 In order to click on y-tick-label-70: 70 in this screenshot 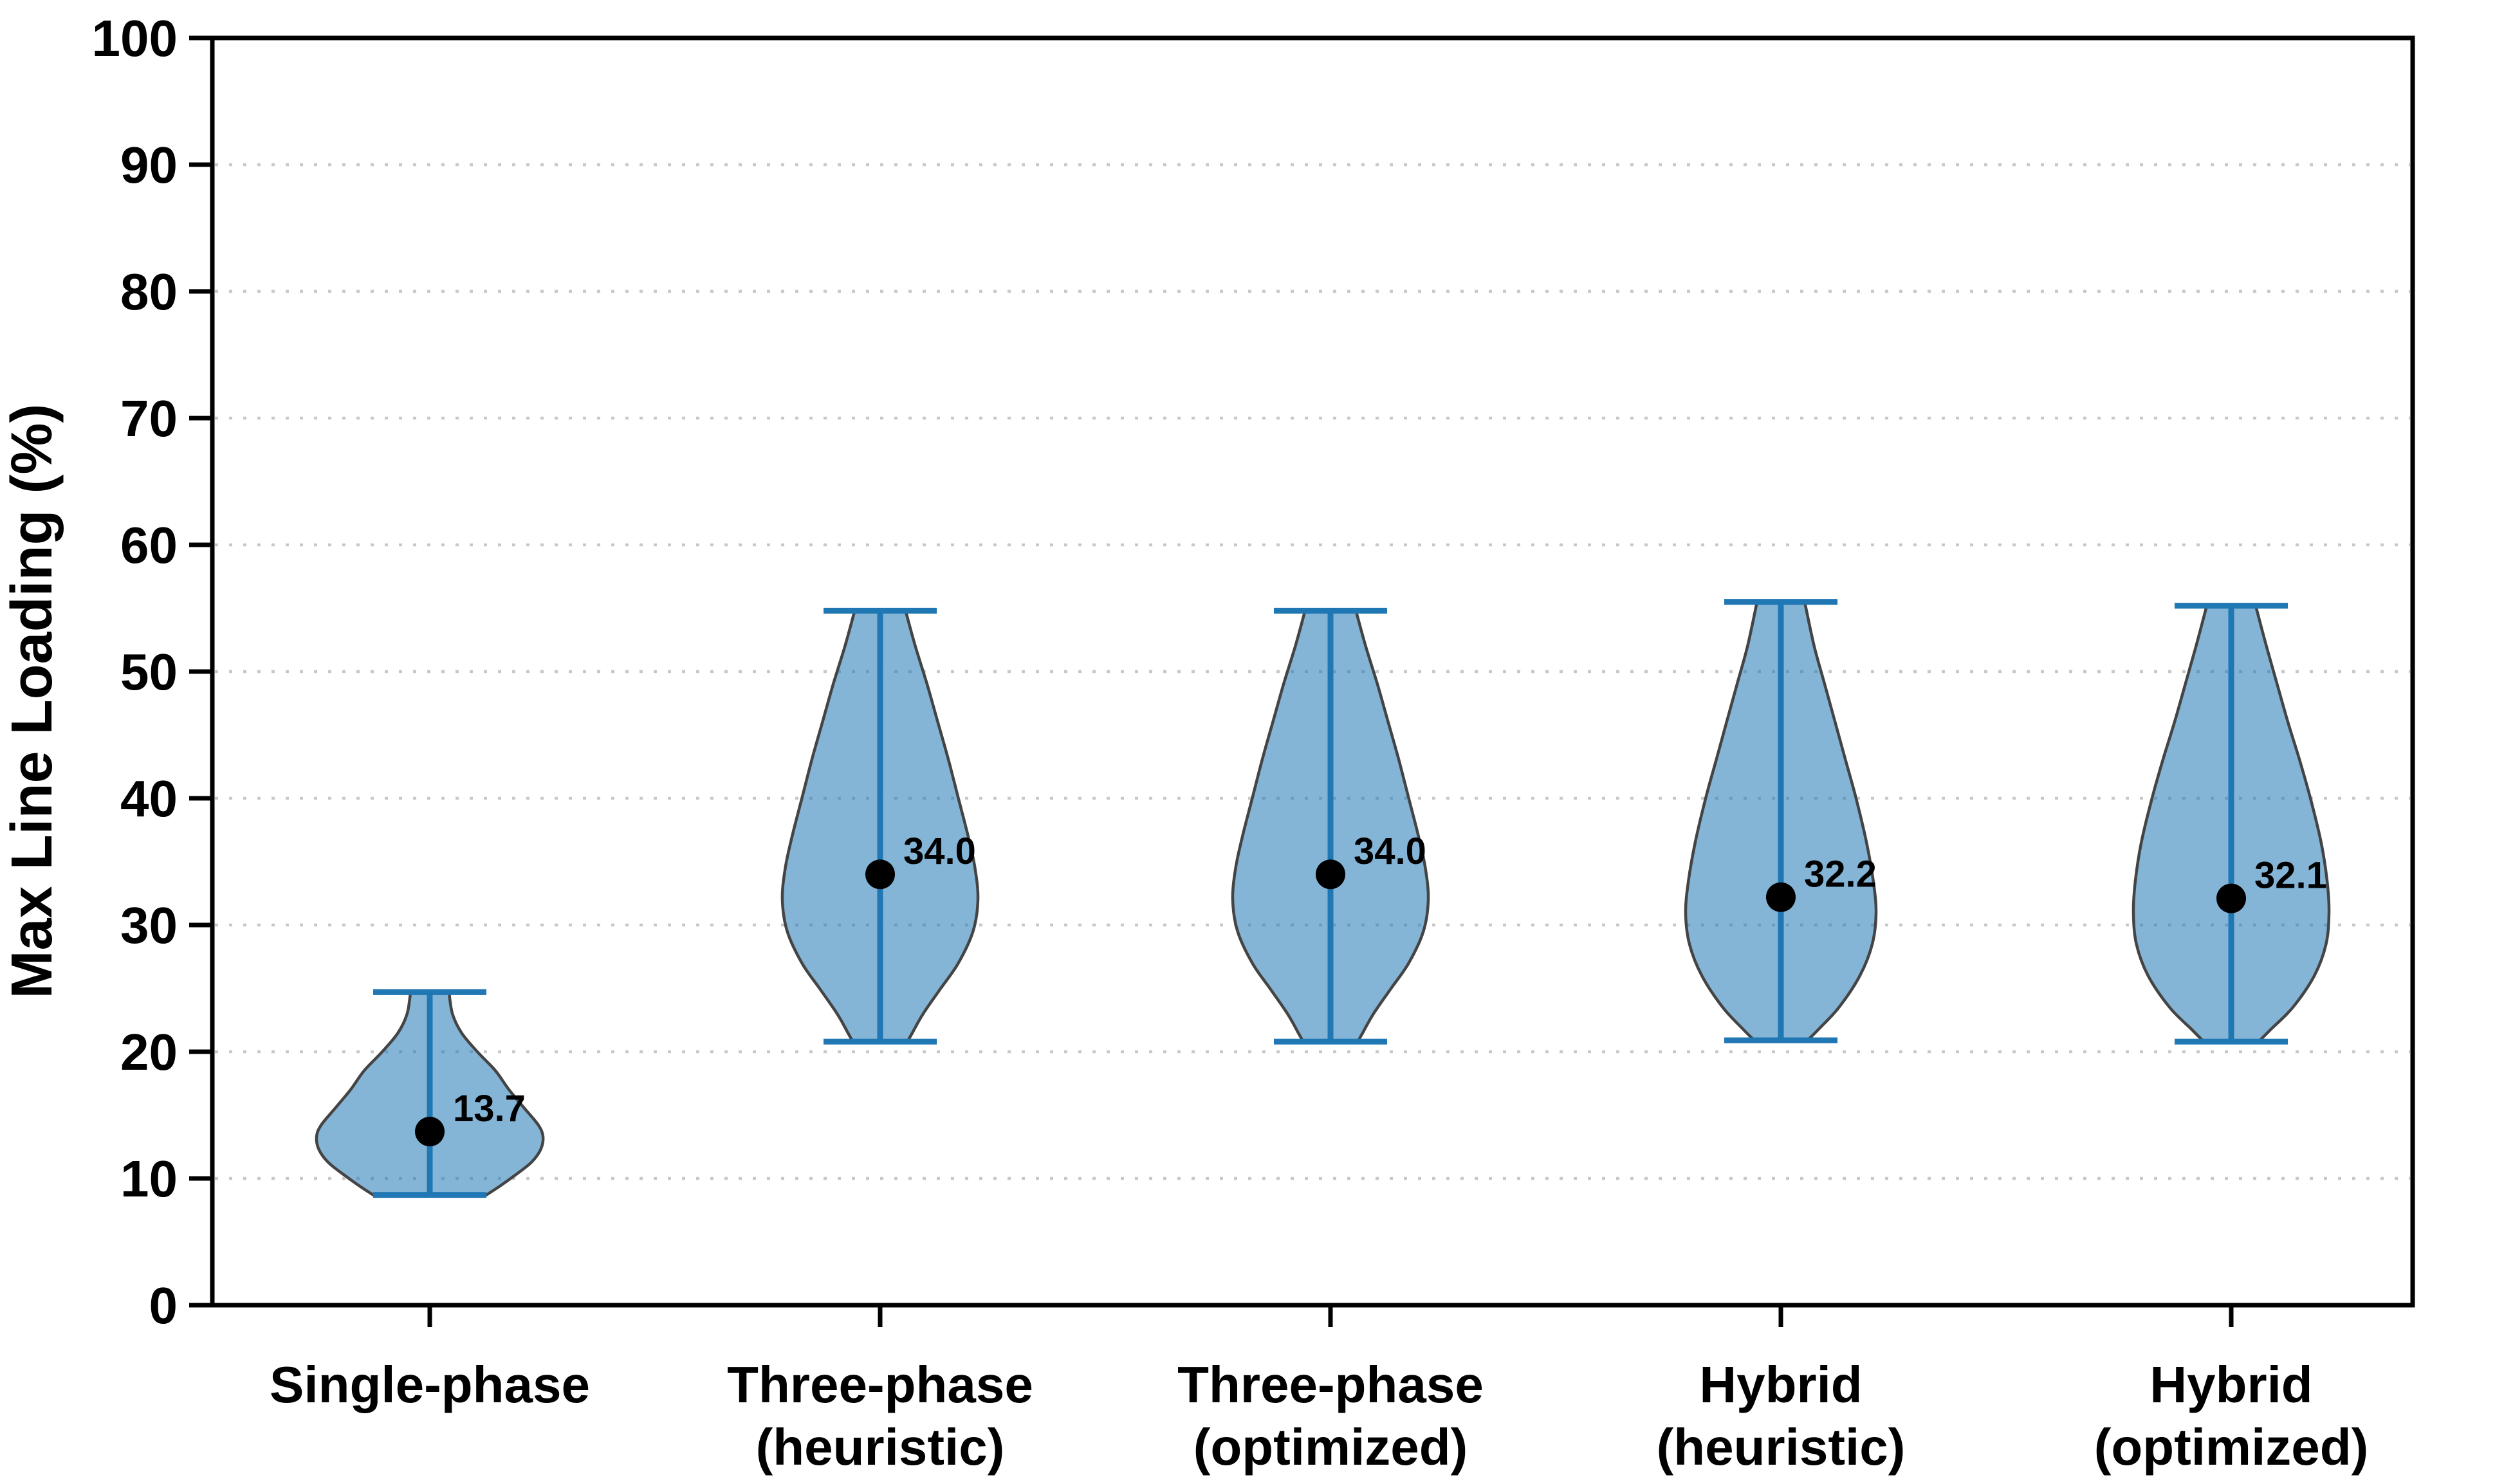, I will do `click(149, 418)`.